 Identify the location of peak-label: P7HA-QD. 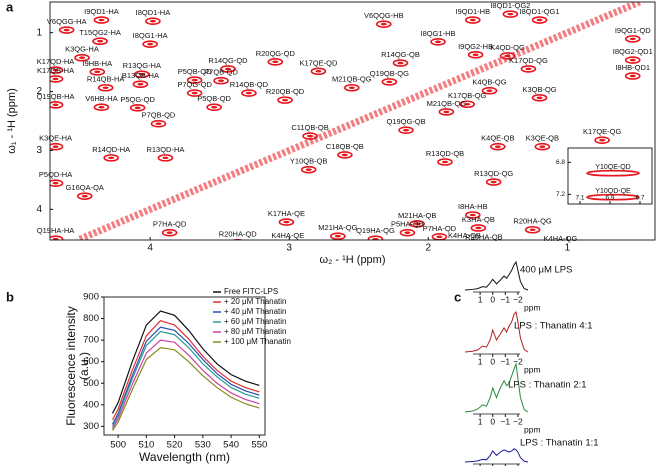
(440, 228).